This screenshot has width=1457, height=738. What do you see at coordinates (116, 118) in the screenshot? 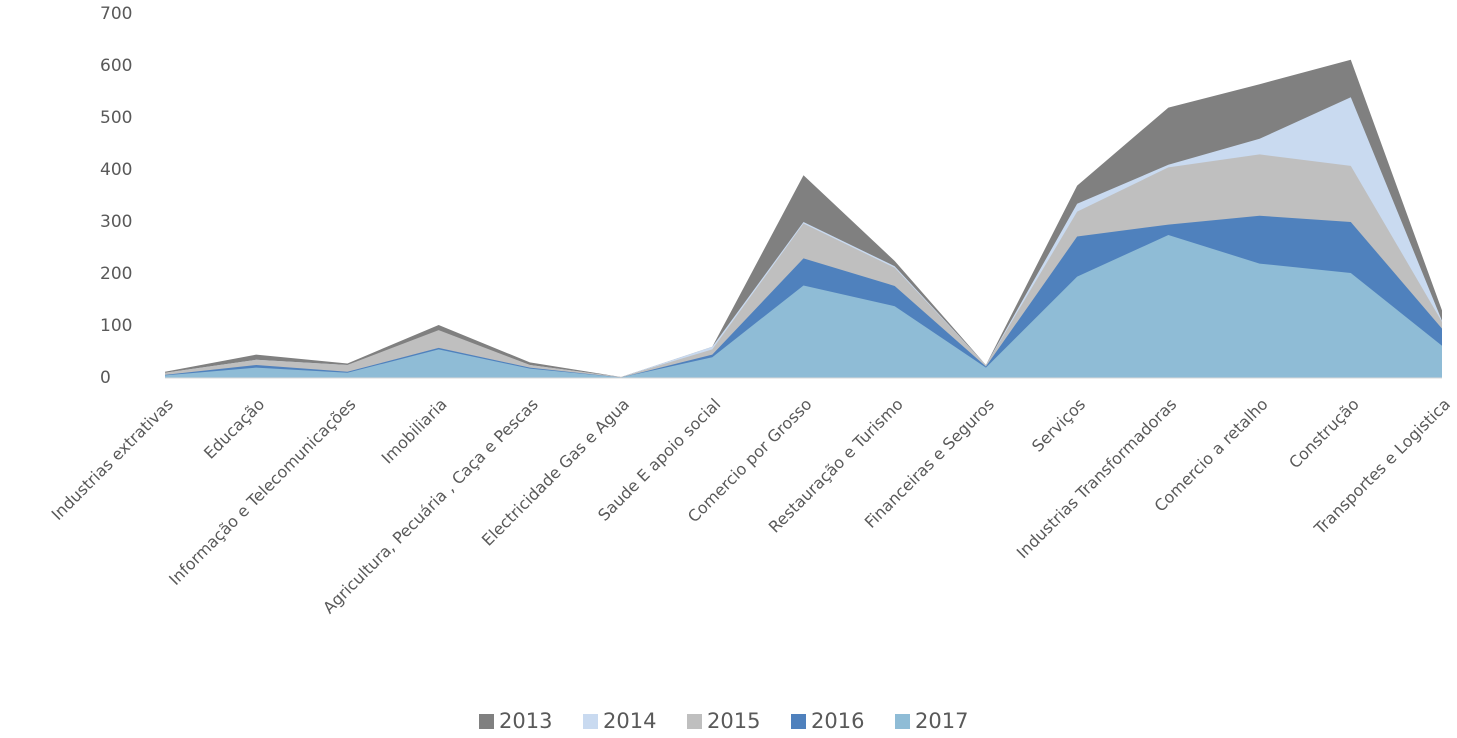
I see `y-tick-label: 500` at bounding box center [116, 118].